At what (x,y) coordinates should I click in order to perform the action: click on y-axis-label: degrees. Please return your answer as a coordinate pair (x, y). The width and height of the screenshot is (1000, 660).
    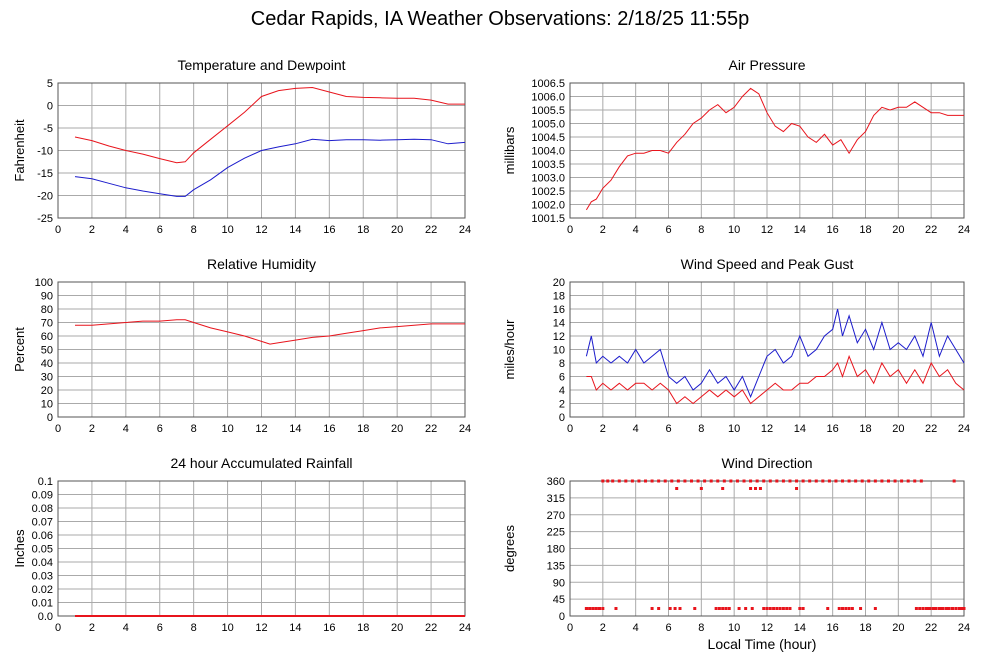
    Looking at the image, I should click on (509, 548).